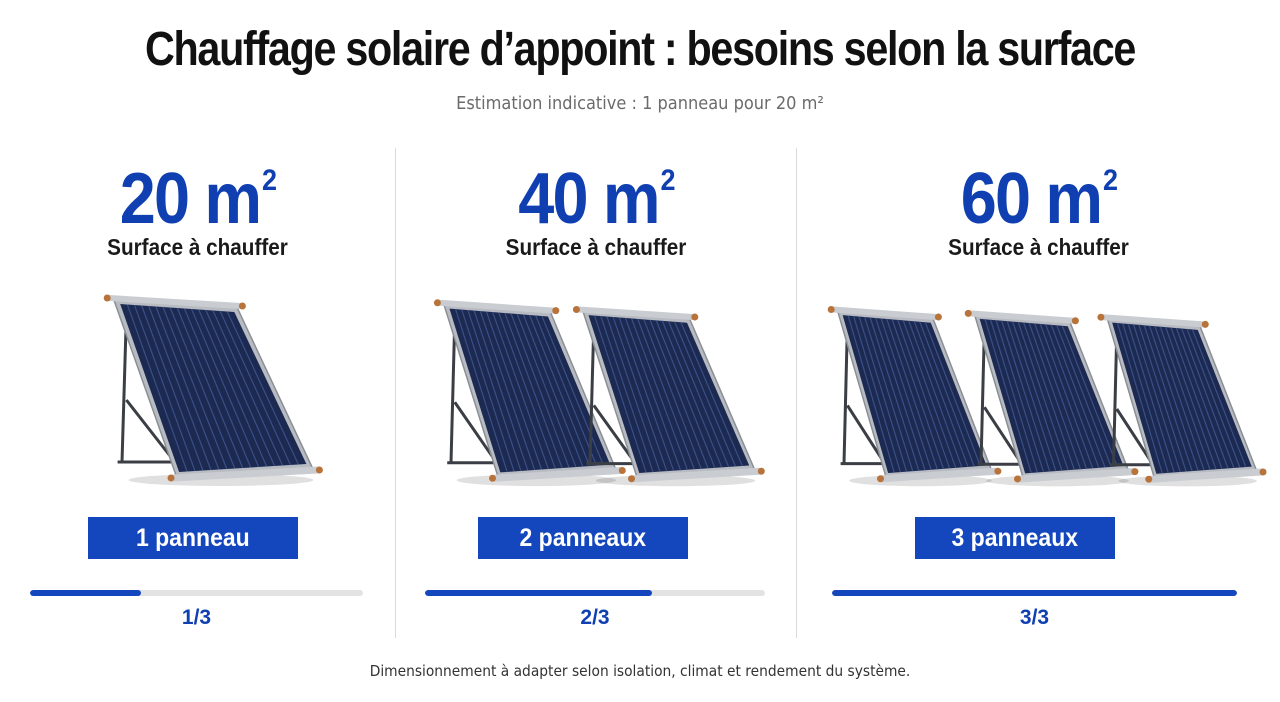 The image size is (1280, 702). I want to click on area-value: 20 m2, so click(198, 199).